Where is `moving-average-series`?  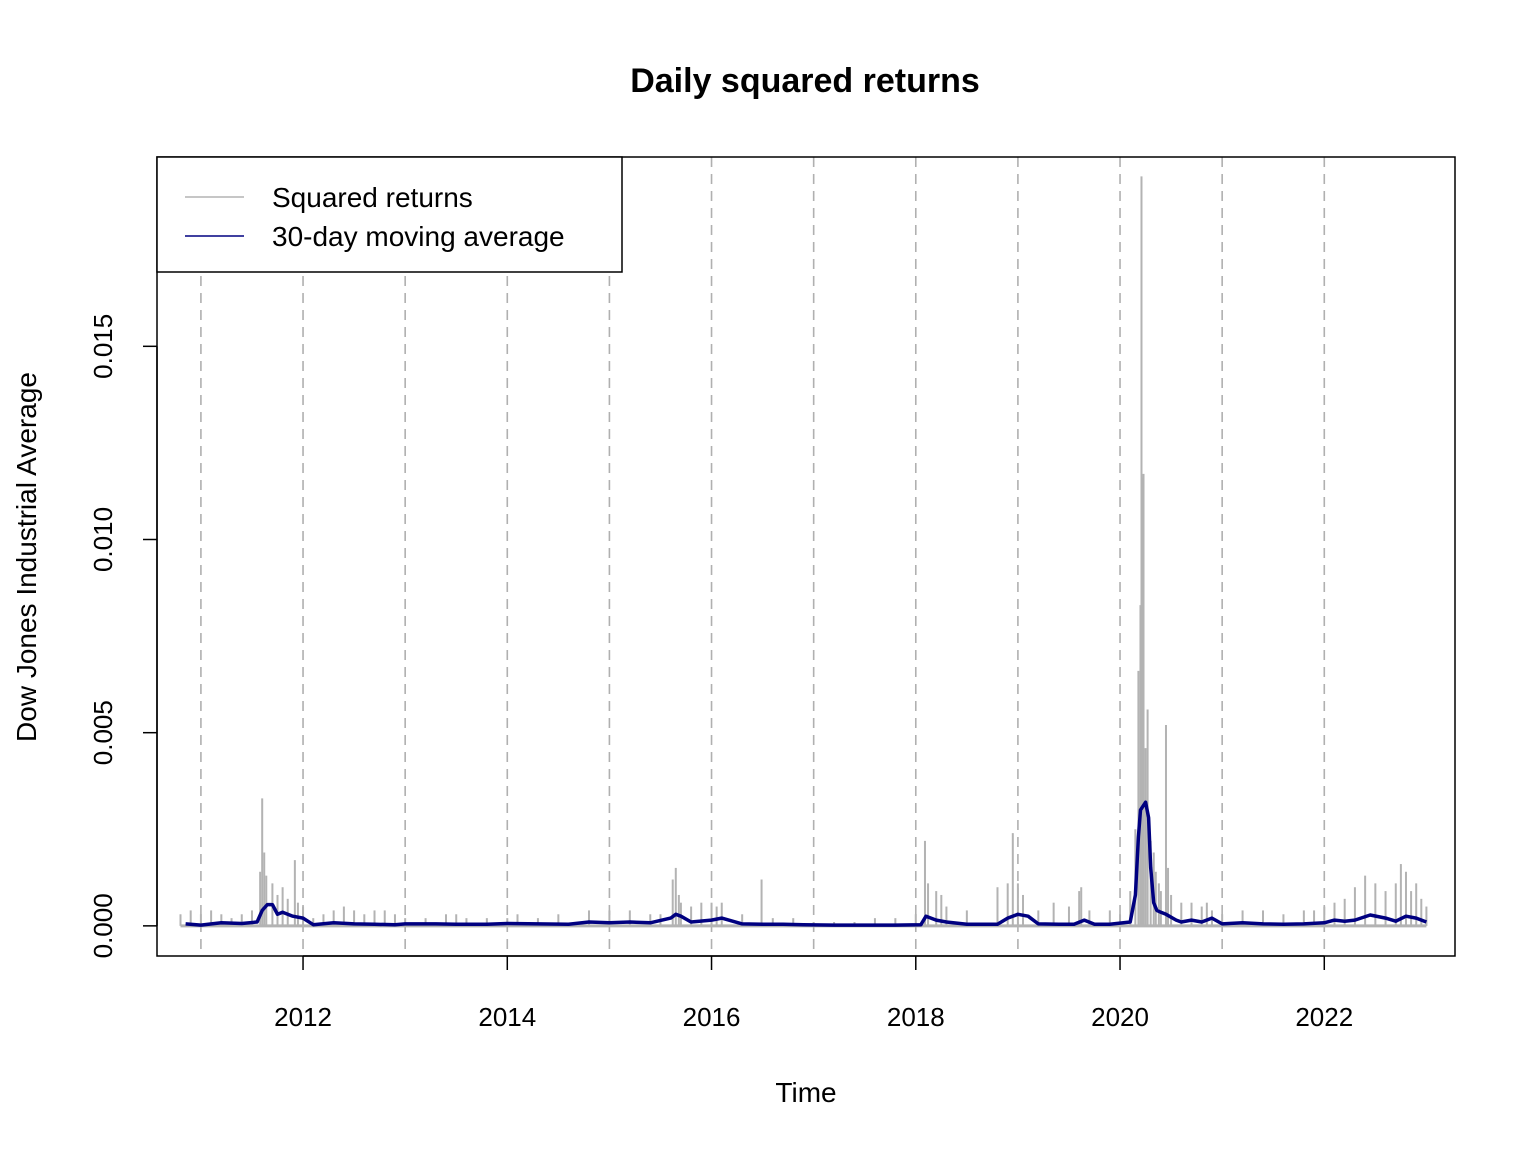
moving-average-series is located at coordinates (806, 863).